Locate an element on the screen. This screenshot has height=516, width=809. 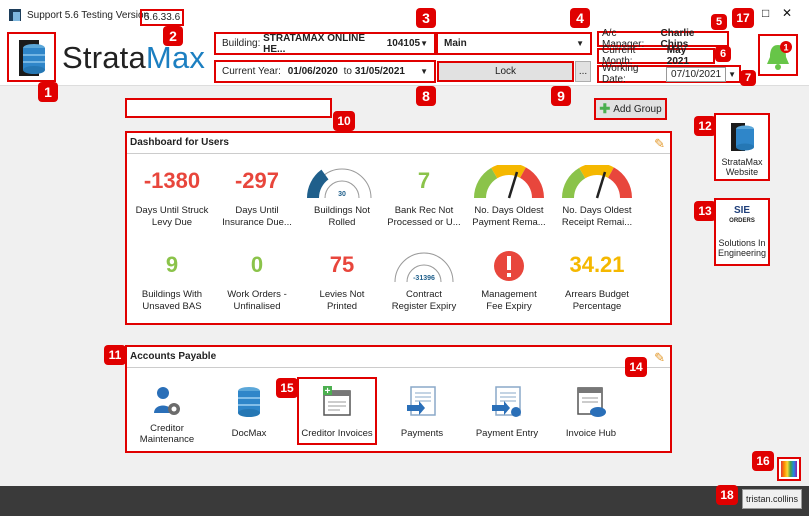
gauge-needle is located at coordinates (513, 185).